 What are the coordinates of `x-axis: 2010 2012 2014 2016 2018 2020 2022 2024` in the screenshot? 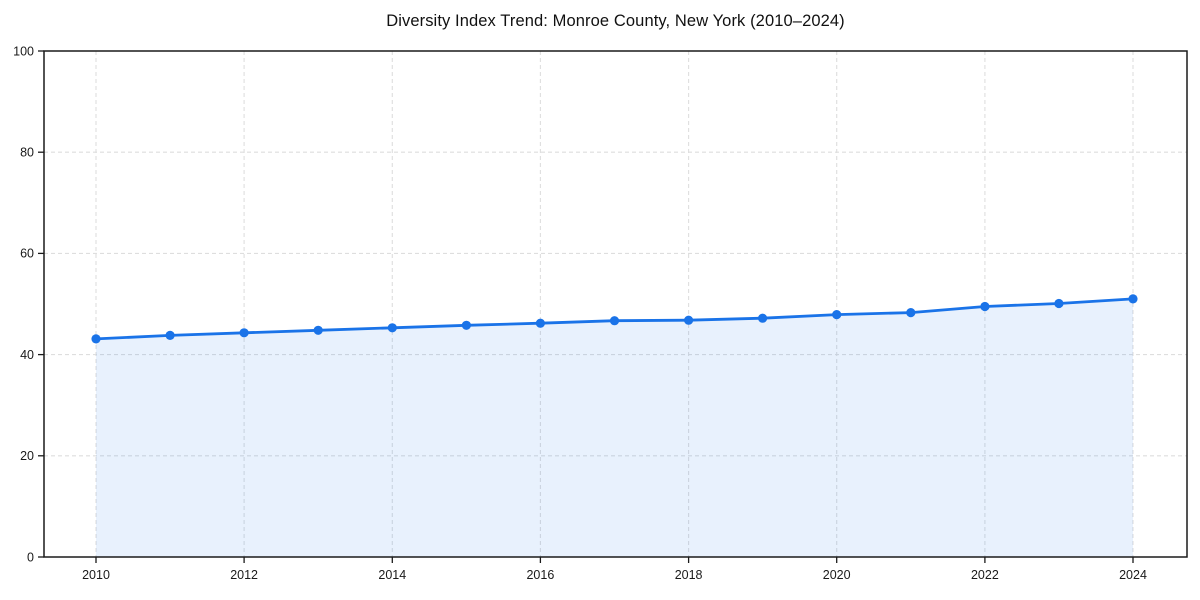 It's located at (614, 569).